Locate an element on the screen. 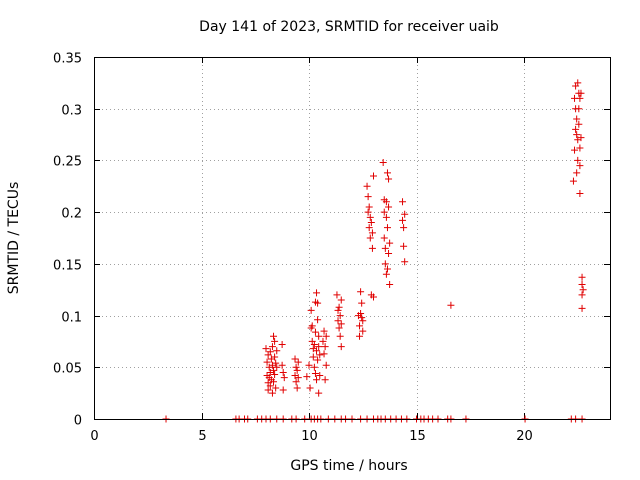 The width and height of the screenshot is (640, 480). x-tick-label: 20 is located at coordinates (524, 436).